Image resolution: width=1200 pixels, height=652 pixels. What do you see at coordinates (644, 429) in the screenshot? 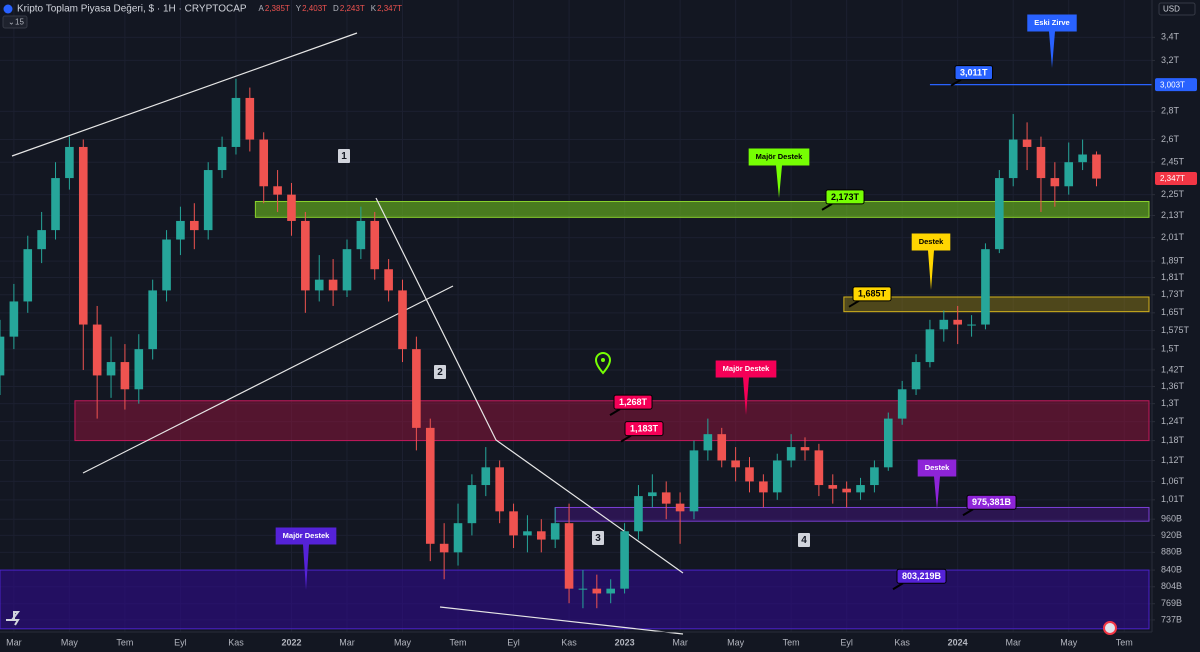
I see `value-label-box` at bounding box center [644, 429].